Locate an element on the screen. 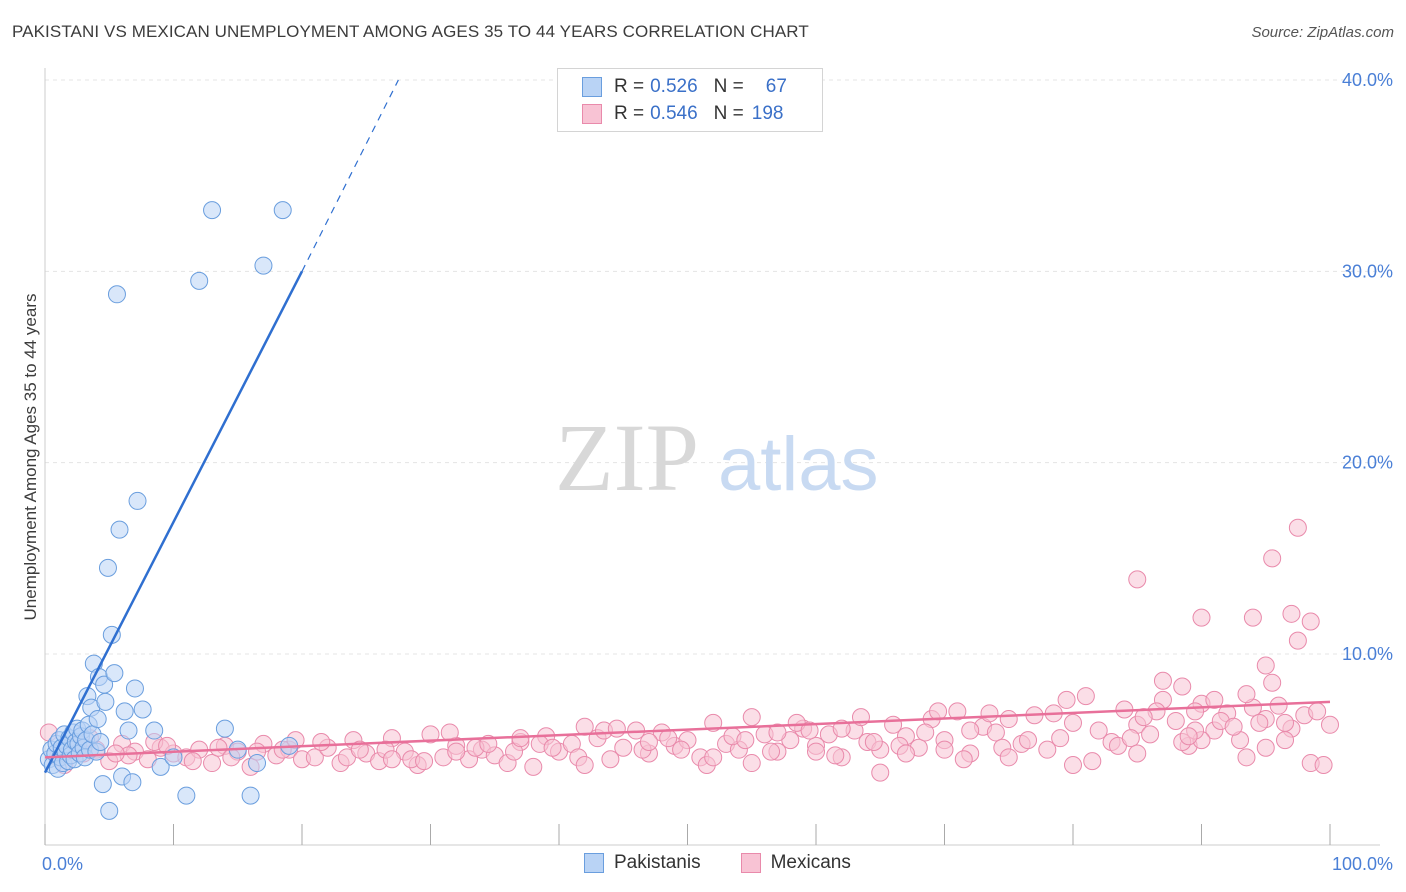 The width and height of the screenshot is (1406, 892). legend-row-mexicans: R = 0.546 N = 198 is located at coordinates (682, 114).